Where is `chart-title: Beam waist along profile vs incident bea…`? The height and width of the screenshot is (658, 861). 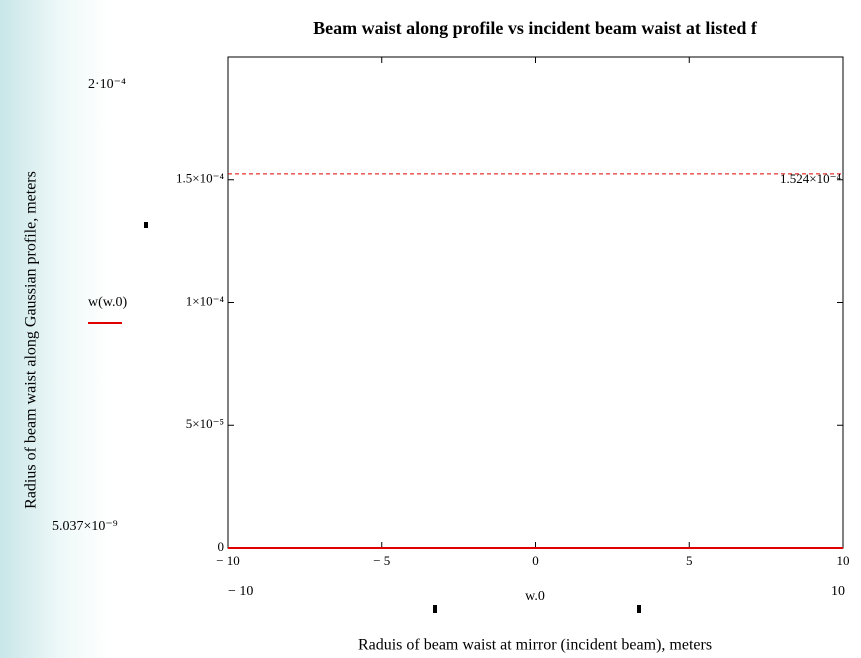 chart-title: Beam waist along profile vs incident bea… is located at coordinates (535, 28).